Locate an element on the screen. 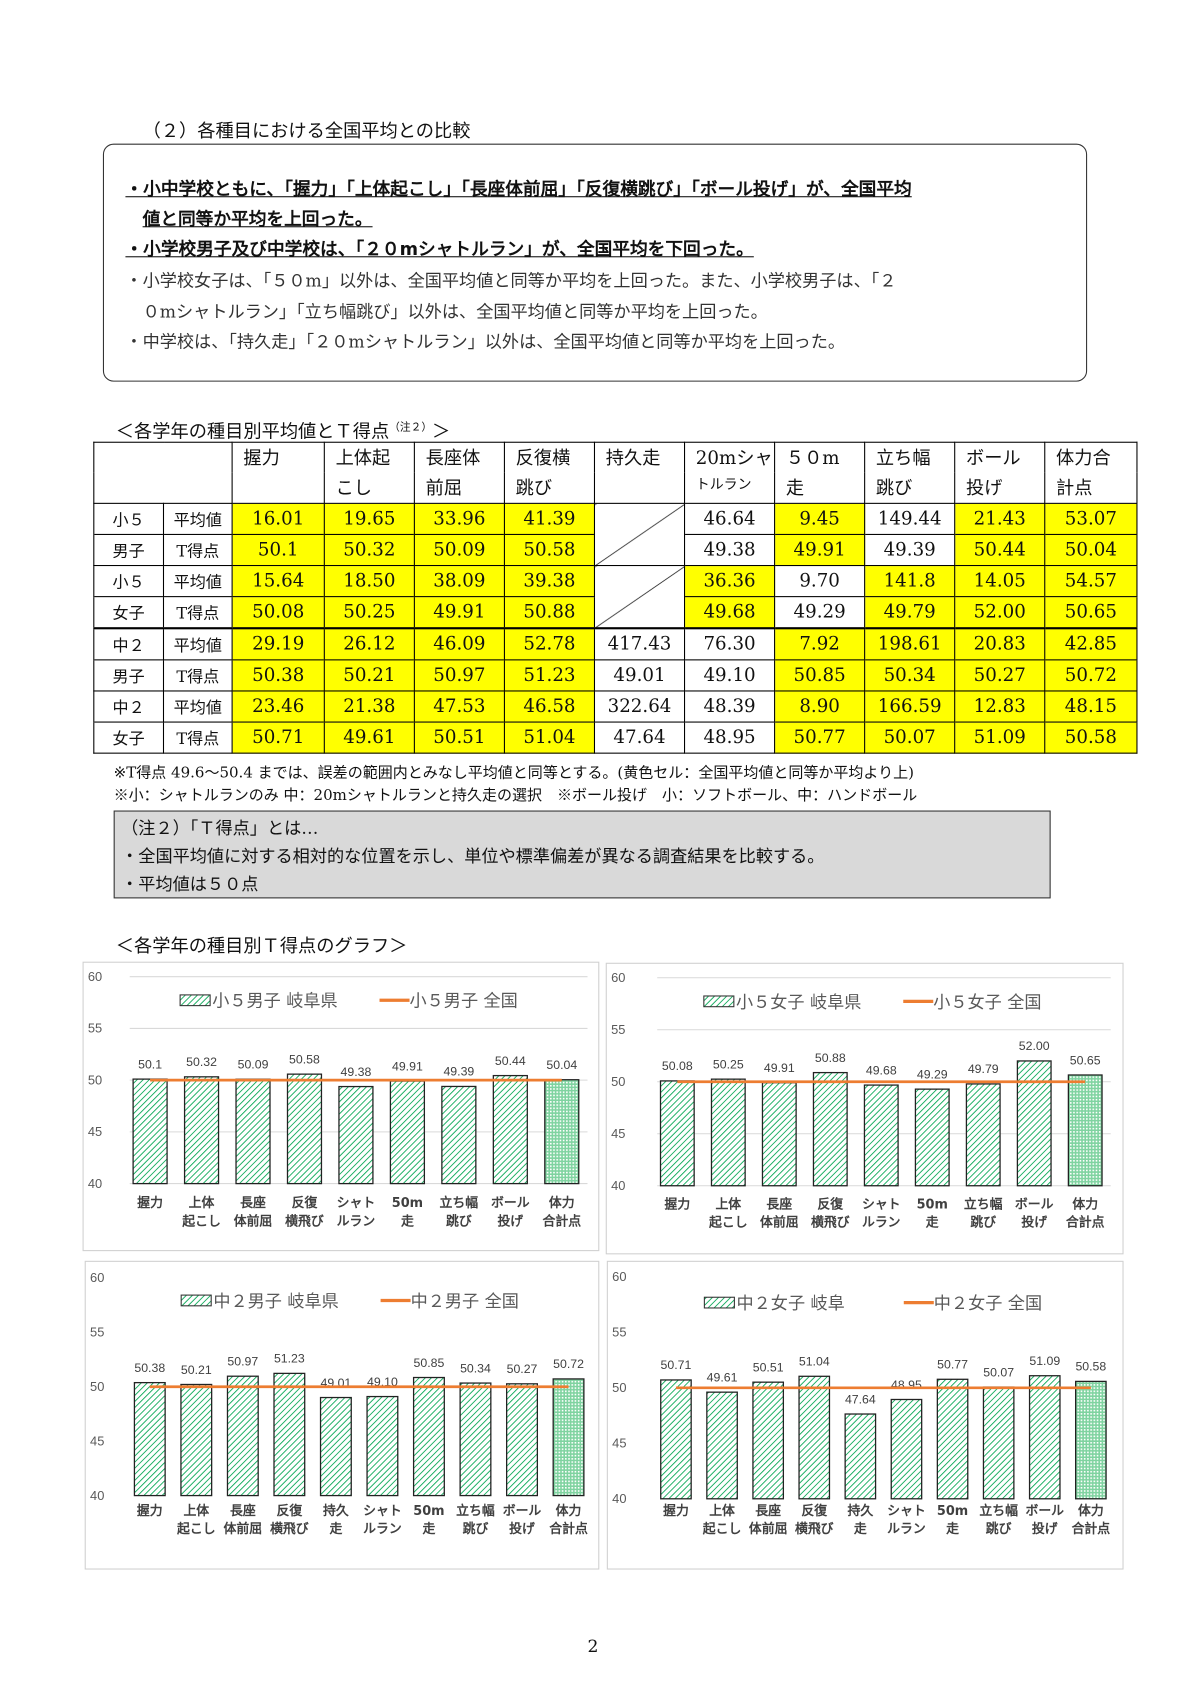  table-cell: 49.01 is located at coordinates (639, 675).